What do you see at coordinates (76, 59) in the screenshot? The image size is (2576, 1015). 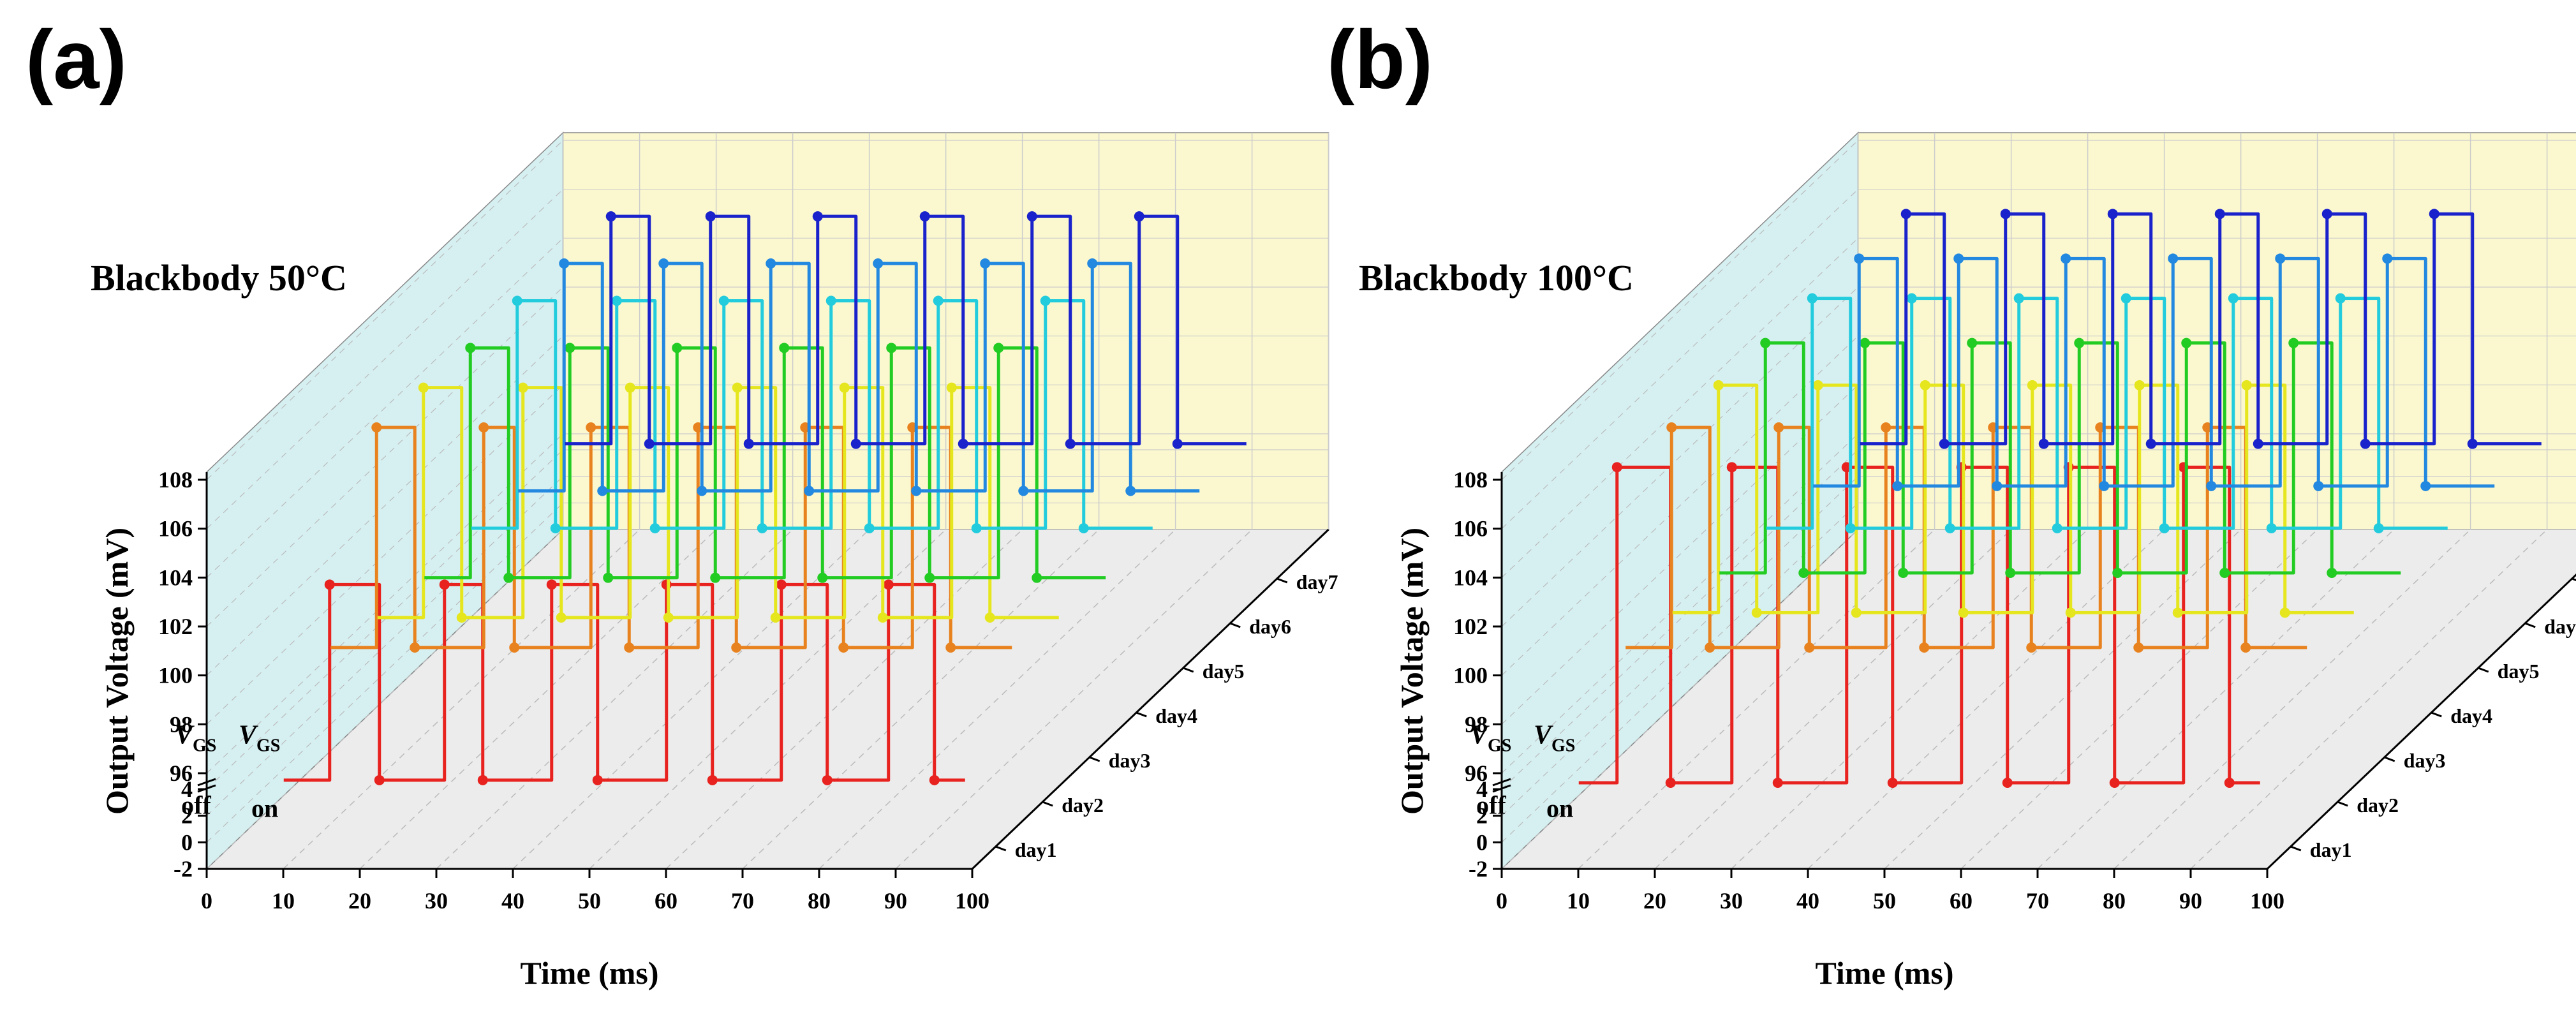 I see `panel-label: (a)` at bounding box center [76, 59].